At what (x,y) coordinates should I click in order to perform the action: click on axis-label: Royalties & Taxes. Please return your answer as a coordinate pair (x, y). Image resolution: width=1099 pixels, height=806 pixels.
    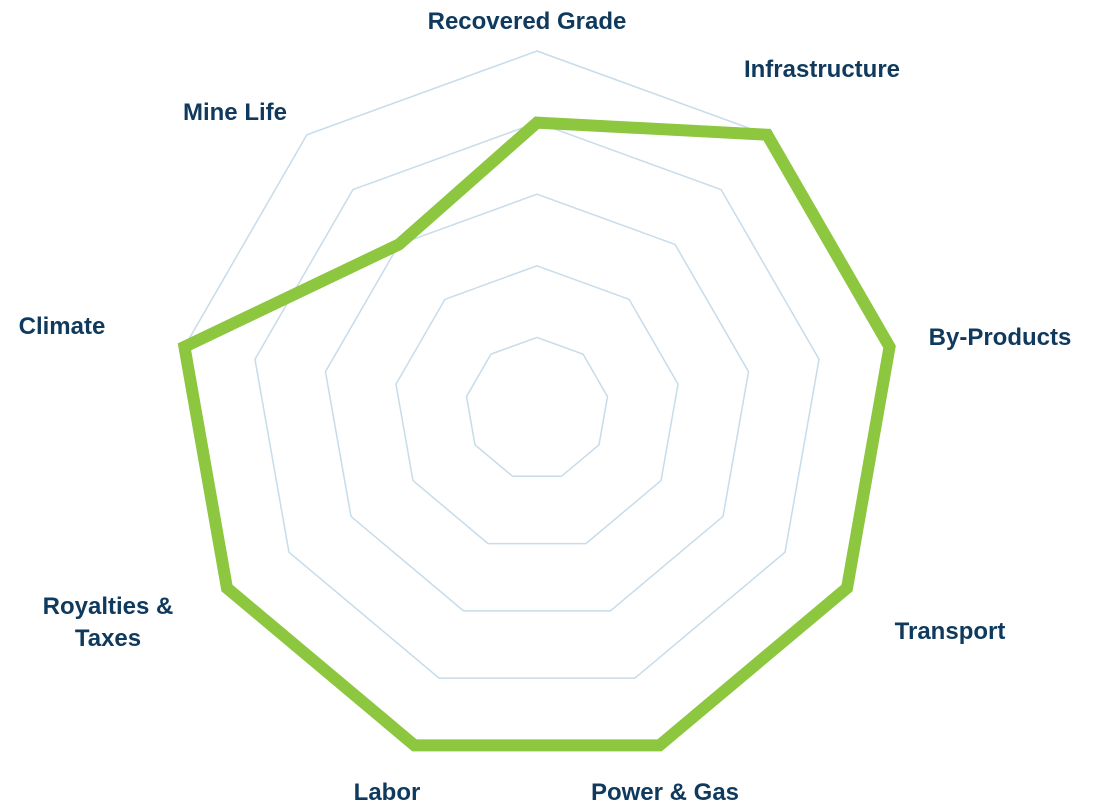
    Looking at the image, I should click on (108, 622).